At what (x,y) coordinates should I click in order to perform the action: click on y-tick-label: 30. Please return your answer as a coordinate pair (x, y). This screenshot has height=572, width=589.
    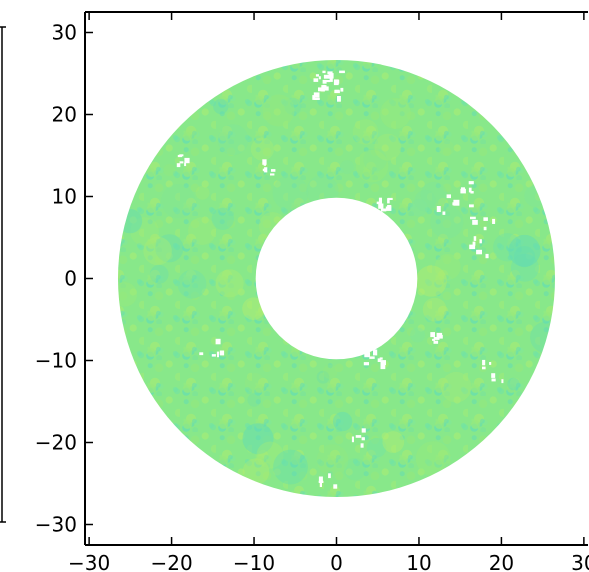
    Looking at the image, I should click on (64, 33).